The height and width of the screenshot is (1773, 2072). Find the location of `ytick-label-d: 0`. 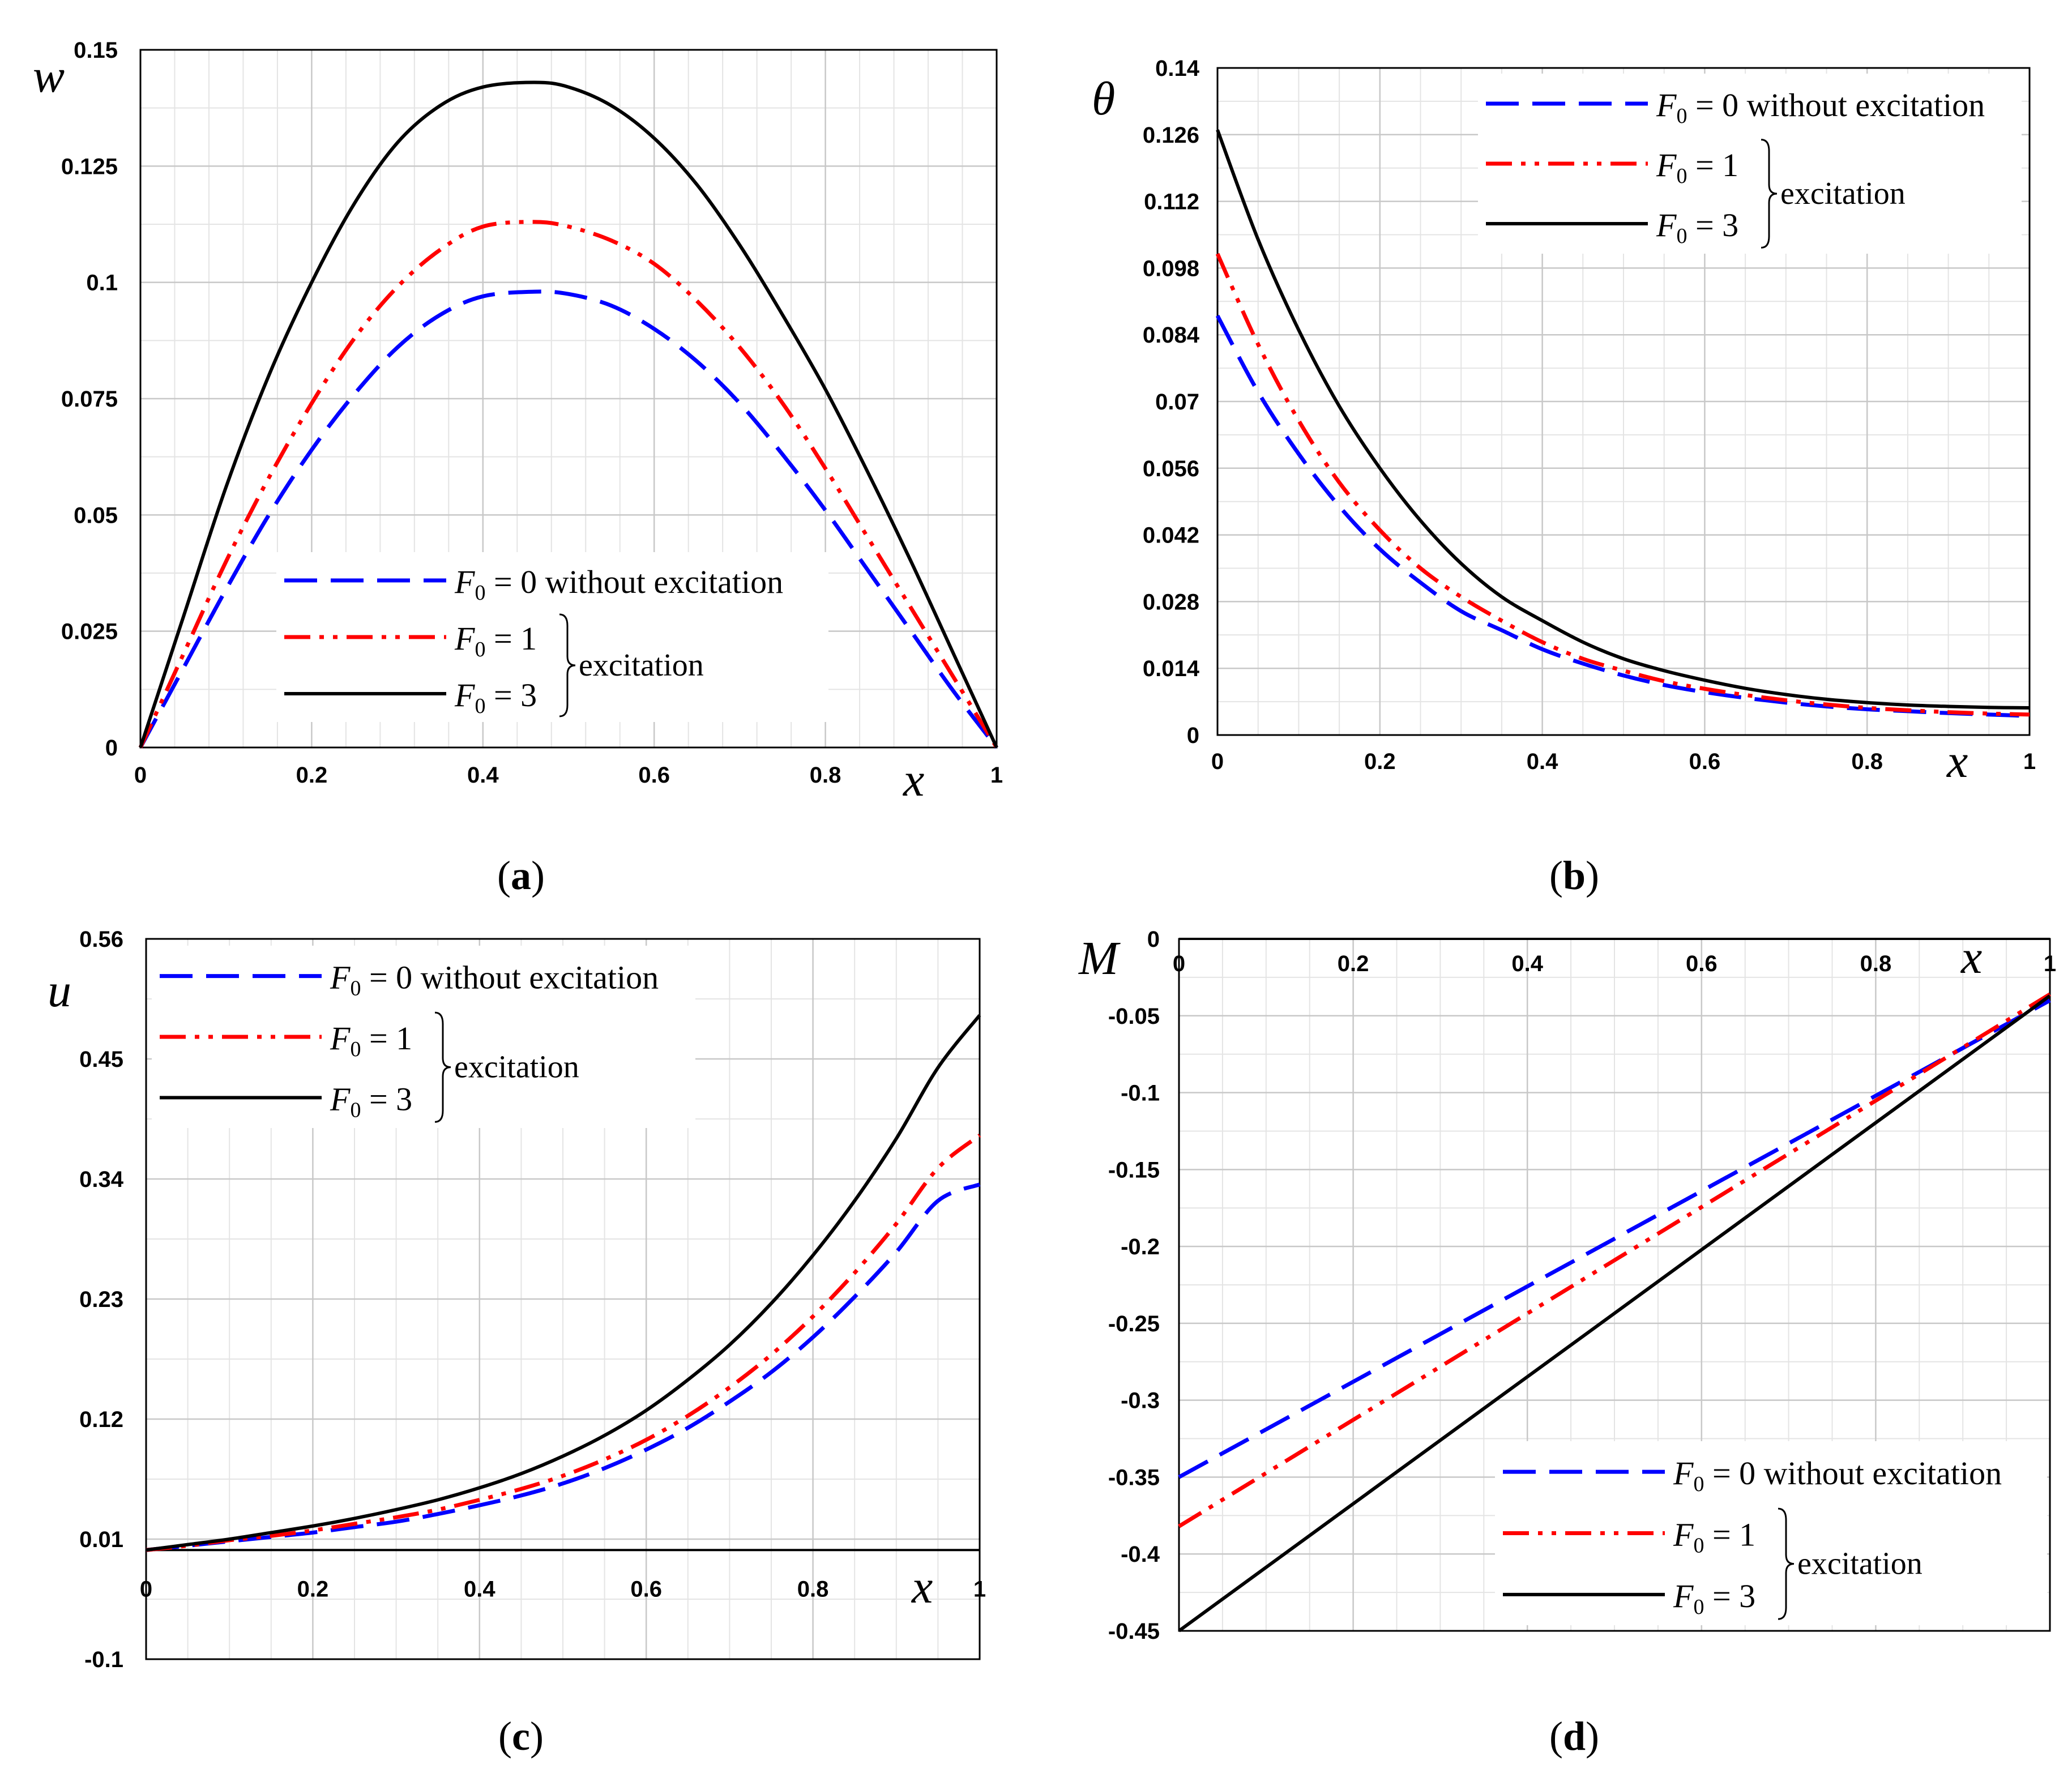

ytick-label-d: 0 is located at coordinates (1153, 939).